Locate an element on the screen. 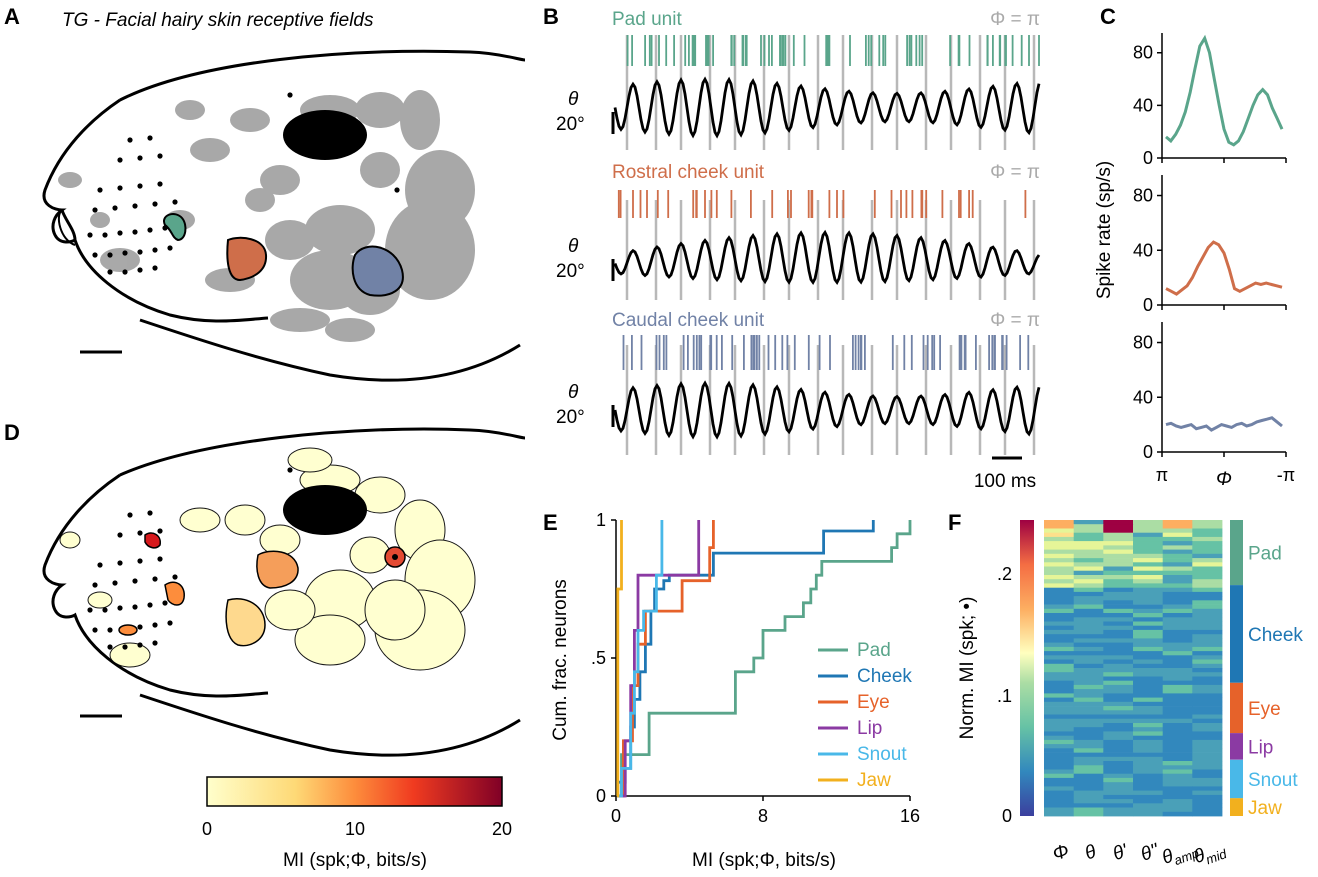 This screenshot has width=1318, height=877. y-tick-label: 40 is located at coordinates (1143, 105).